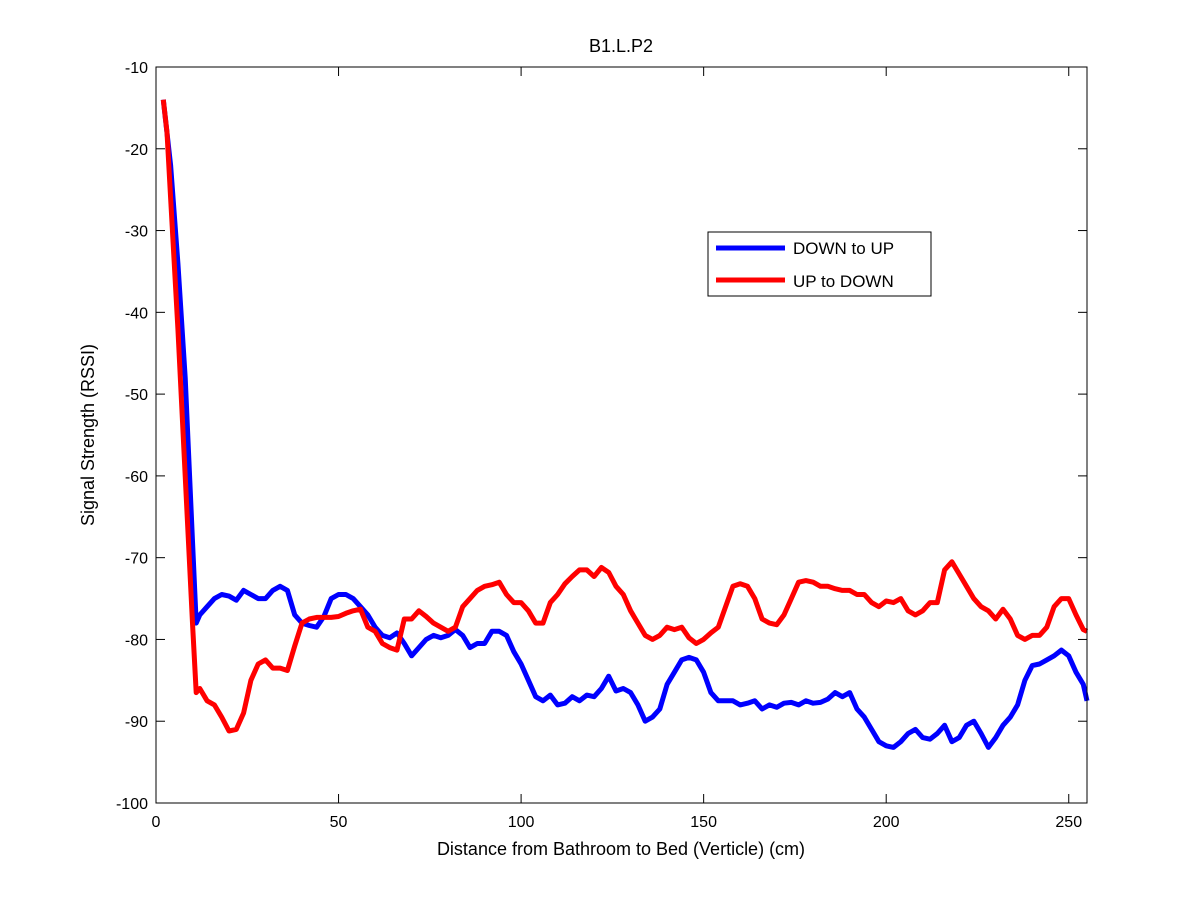  Describe the element at coordinates (136, 640) in the screenshot. I see `y-tick-label: -80` at that location.